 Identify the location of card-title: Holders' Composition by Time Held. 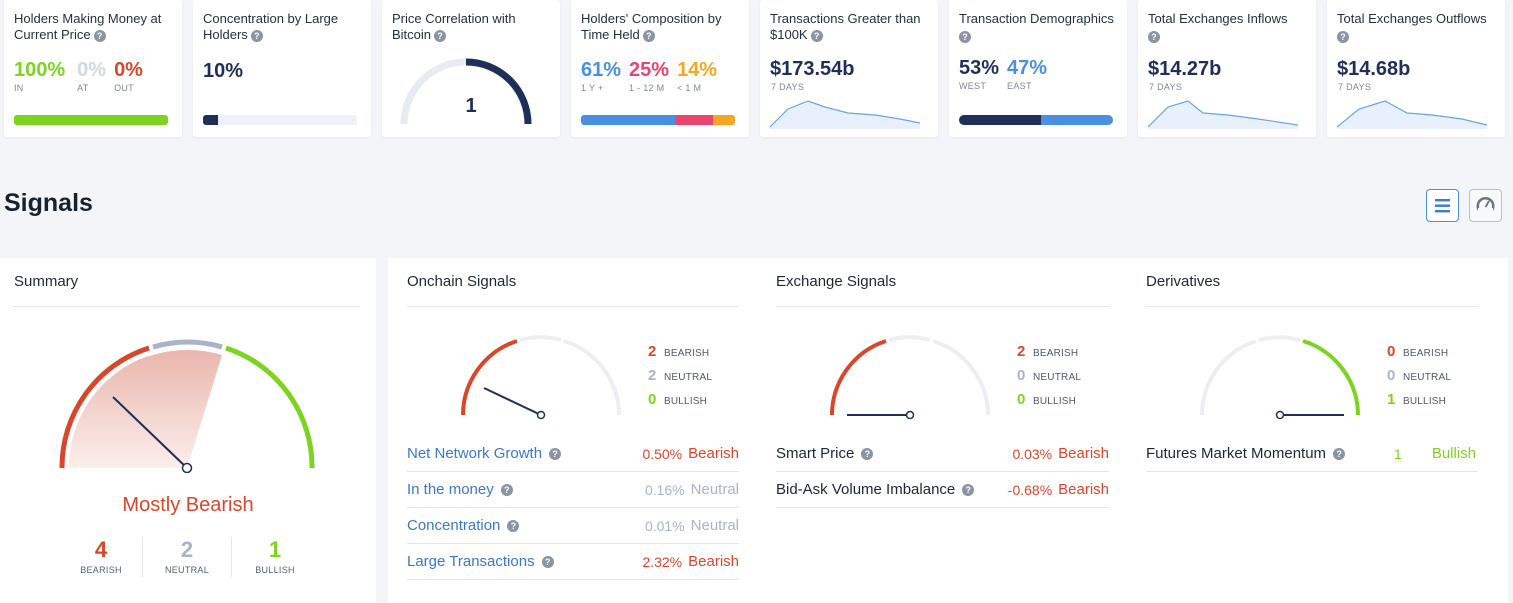
(651, 26).